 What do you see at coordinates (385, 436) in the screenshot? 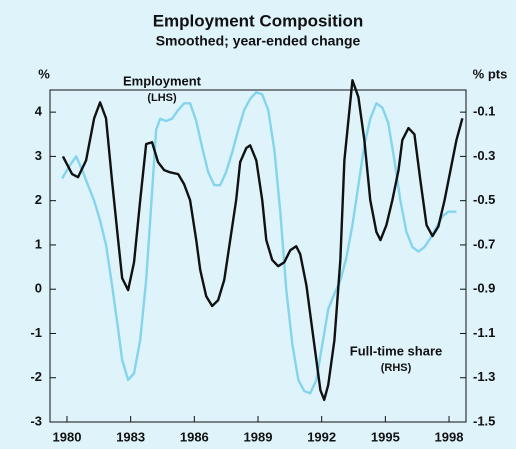
I see `x-tick-label: 1995` at bounding box center [385, 436].